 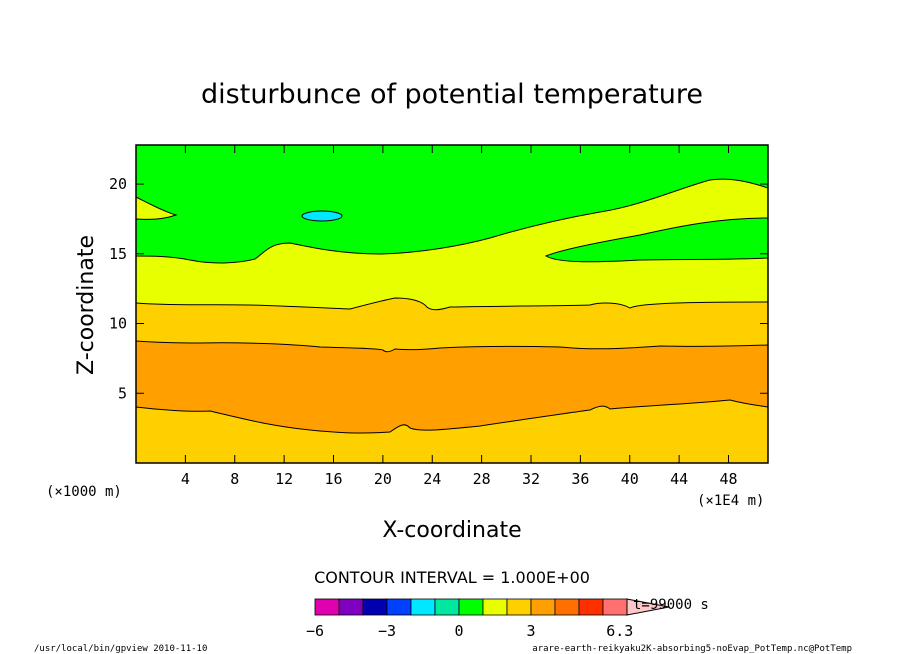 I want to click on colorbar: −6 −3 0 3 6.3, so click(x=488, y=619).